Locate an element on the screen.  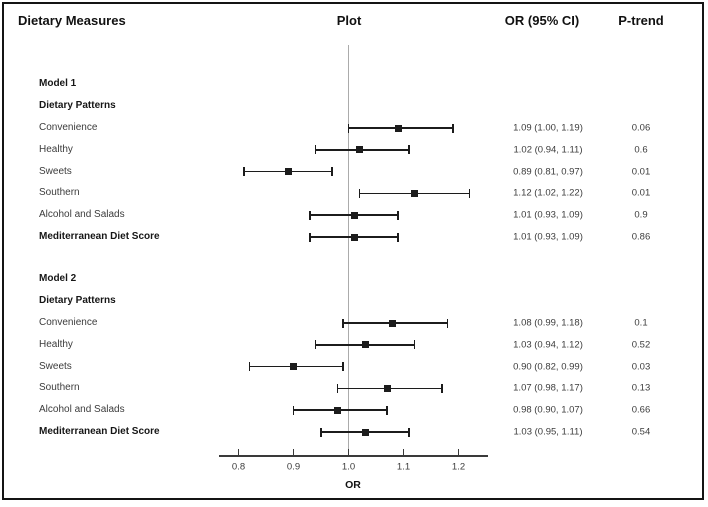
or-ci-value: 0.90 (0.82, 0.99) is located at coordinates (548, 367).